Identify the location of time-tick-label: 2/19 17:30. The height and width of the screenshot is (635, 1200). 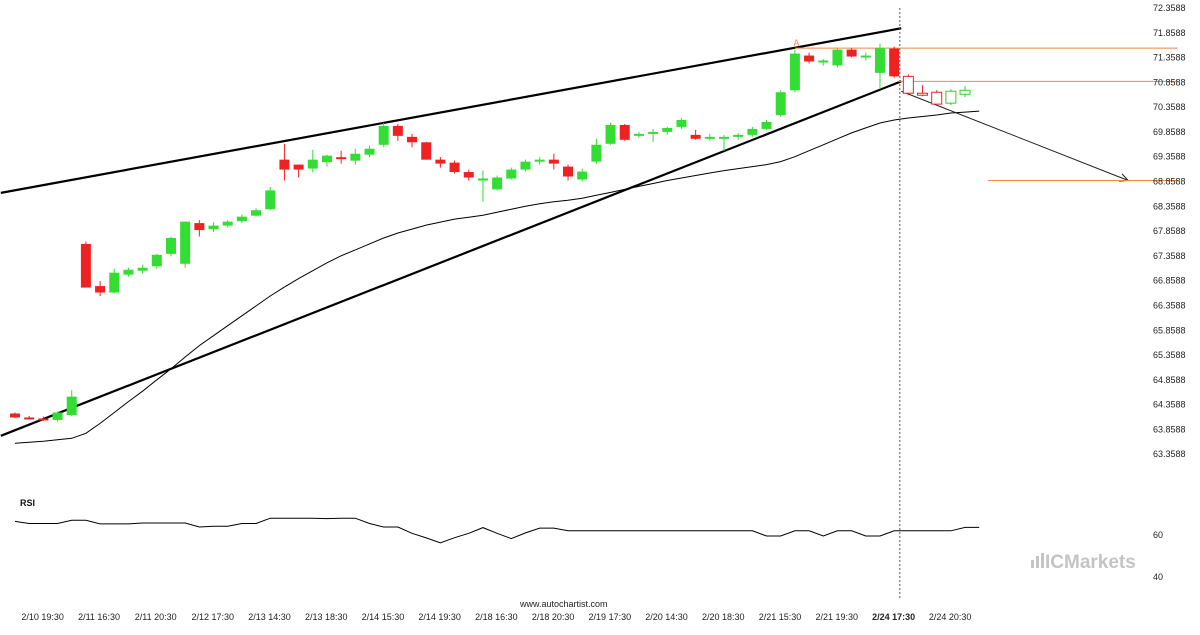
(610, 617).